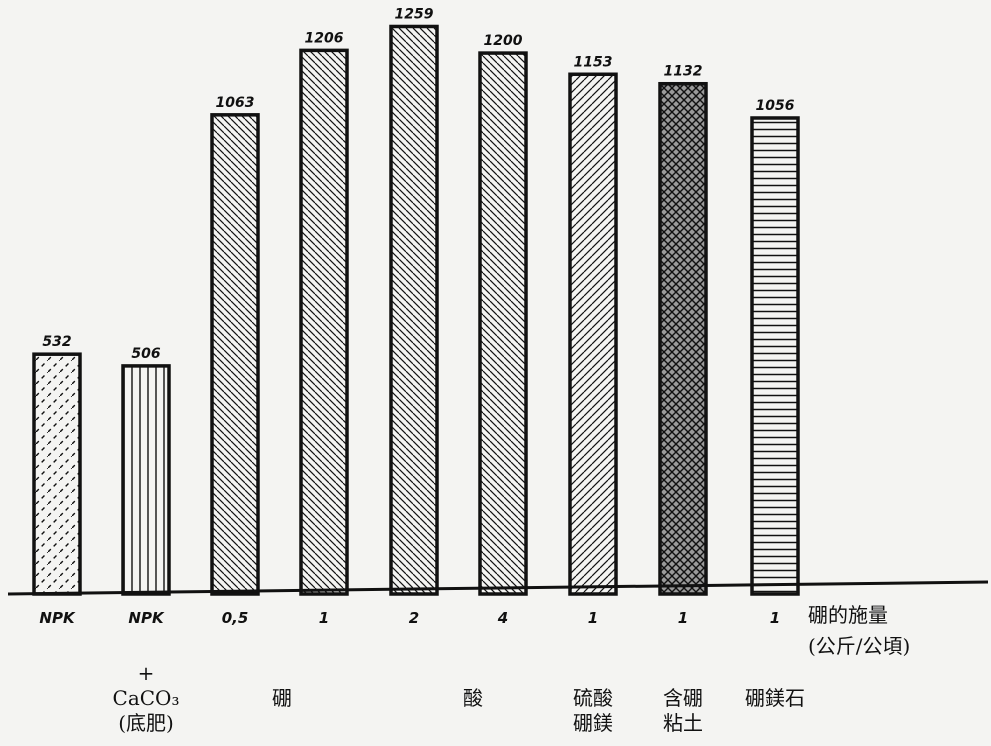  Describe the element at coordinates (593, 698) in the screenshot. I see `group-label-3-line-0: 硫酸` at that location.